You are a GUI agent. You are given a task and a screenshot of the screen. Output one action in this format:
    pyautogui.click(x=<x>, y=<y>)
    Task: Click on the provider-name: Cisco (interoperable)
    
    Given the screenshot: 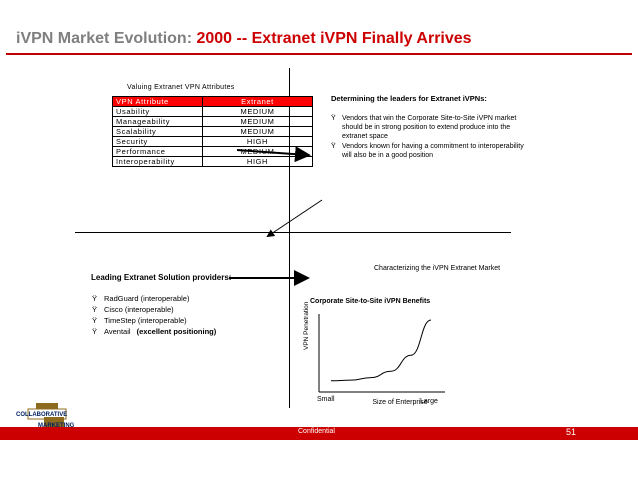 What is the action you would take?
    pyautogui.click(x=139, y=309)
    